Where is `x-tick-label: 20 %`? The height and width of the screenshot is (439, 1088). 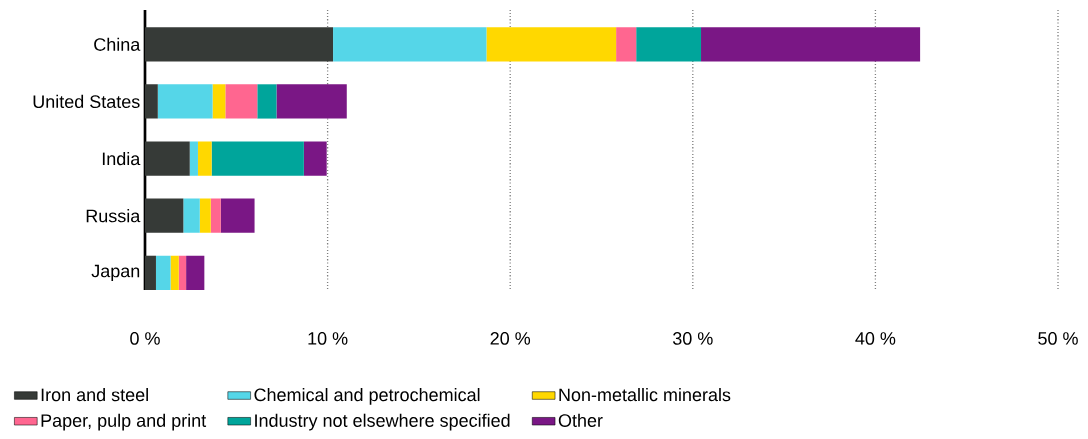 x-tick-label: 20 % is located at coordinates (510, 338).